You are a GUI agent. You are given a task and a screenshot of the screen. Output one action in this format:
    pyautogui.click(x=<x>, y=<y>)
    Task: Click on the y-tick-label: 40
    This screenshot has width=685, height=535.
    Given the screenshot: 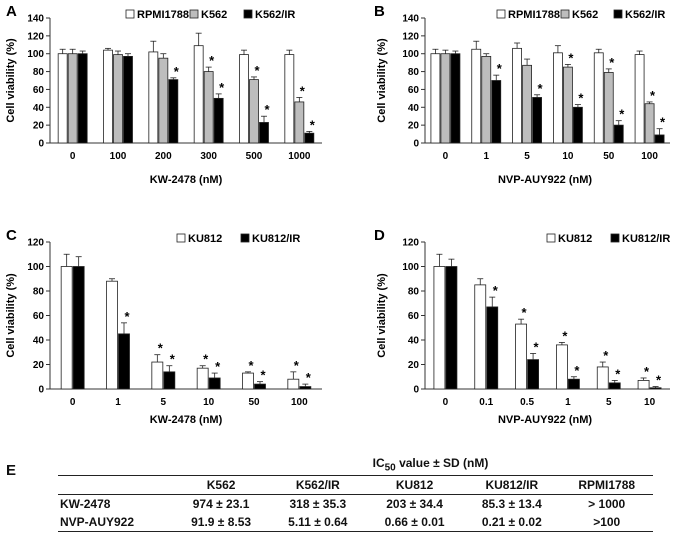 What is the action you would take?
    pyautogui.click(x=414, y=108)
    